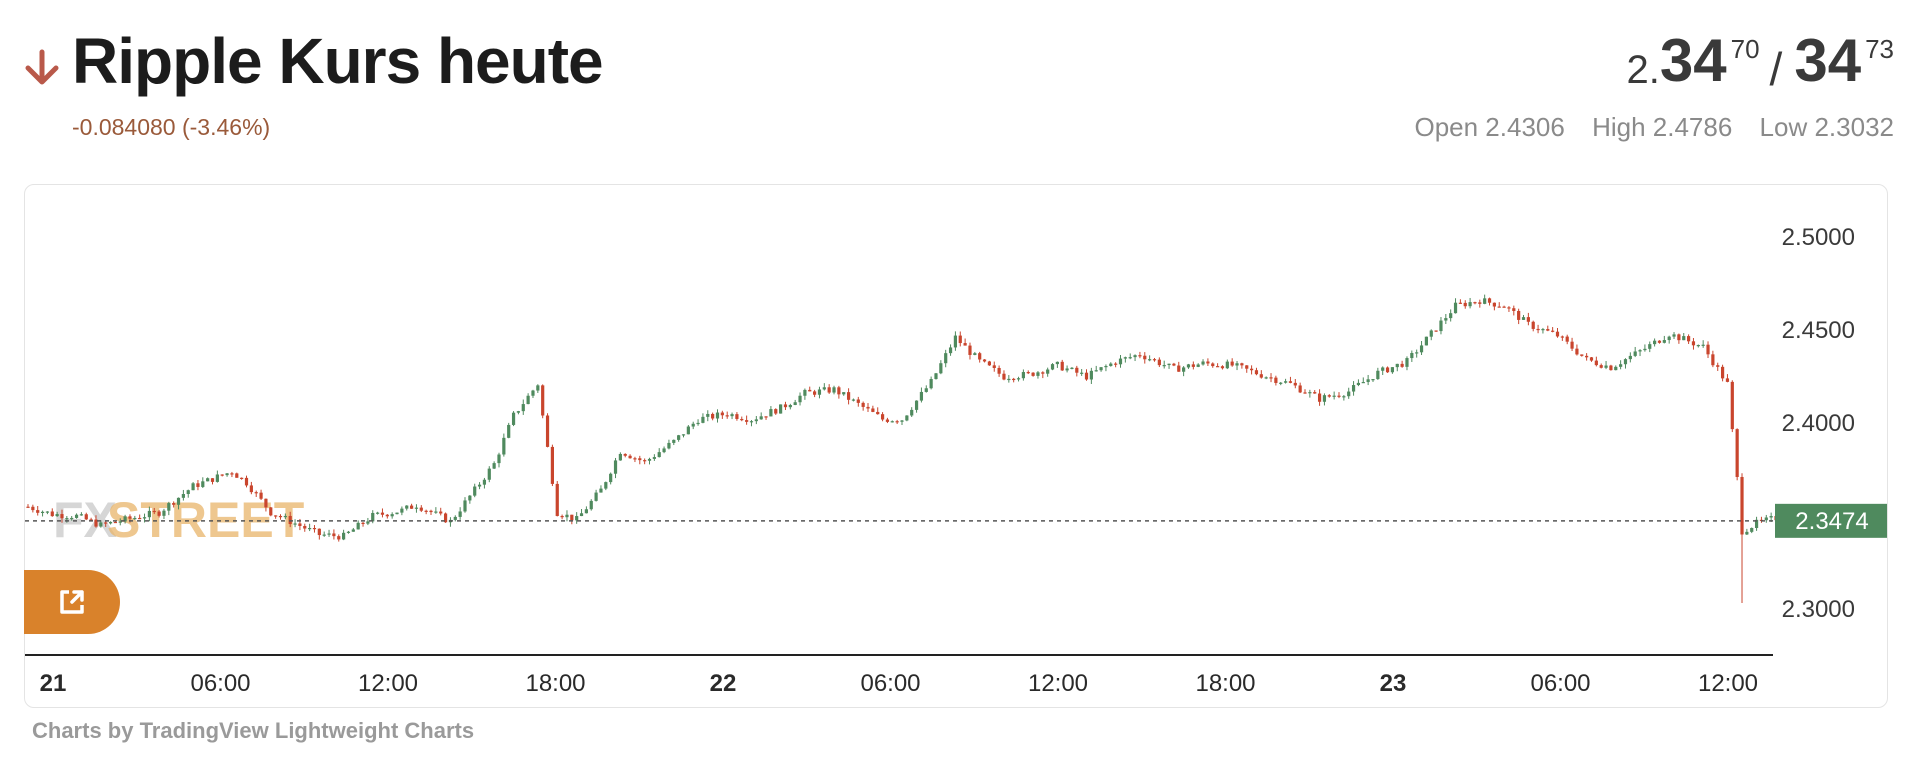 This screenshot has width=1912, height=768. What do you see at coordinates (53, 683) in the screenshot?
I see `x-tick-label: 21` at bounding box center [53, 683].